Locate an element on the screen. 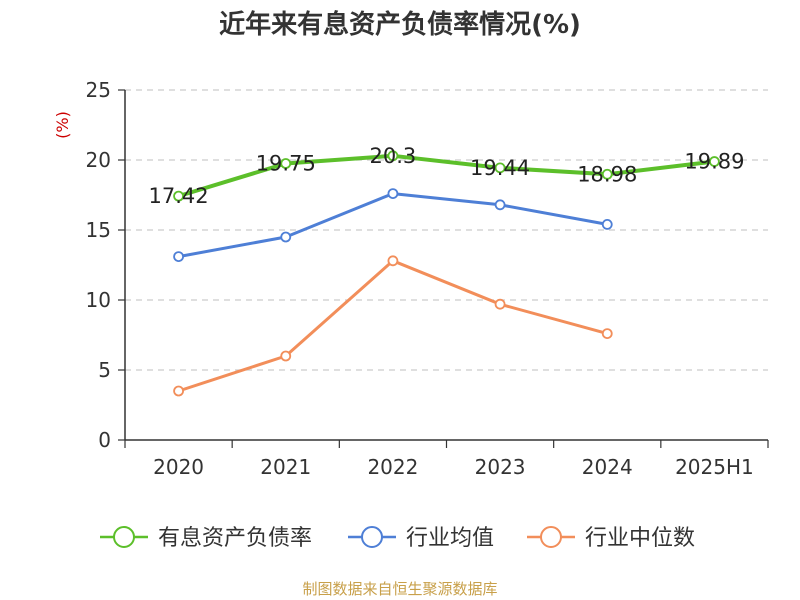  data-label: 19.75 is located at coordinates (286, 164).